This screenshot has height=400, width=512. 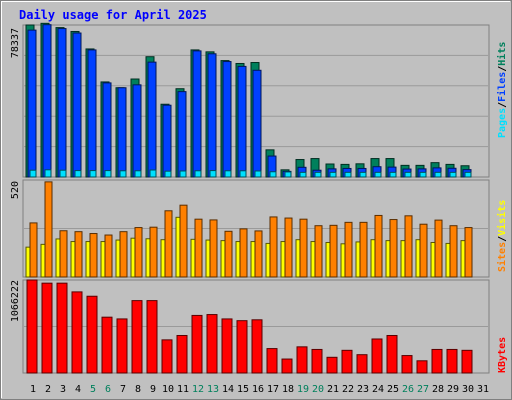 What do you see at coordinates (378, 389) in the screenshot?
I see `day-label: 24` at bounding box center [378, 389].